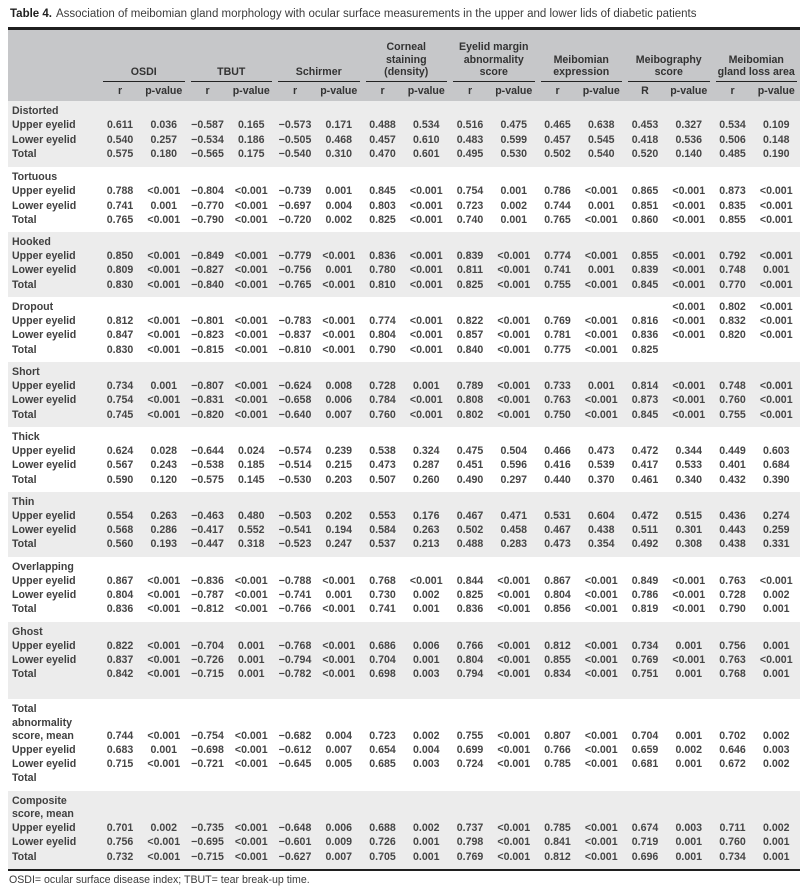  I want to click on value-cell: 0.686, so click(382, 645).